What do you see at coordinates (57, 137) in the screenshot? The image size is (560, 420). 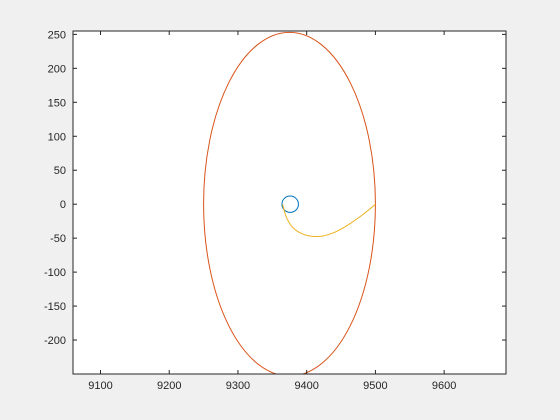 I see `y-tick-label: 100` at bounding box center [57, 137].